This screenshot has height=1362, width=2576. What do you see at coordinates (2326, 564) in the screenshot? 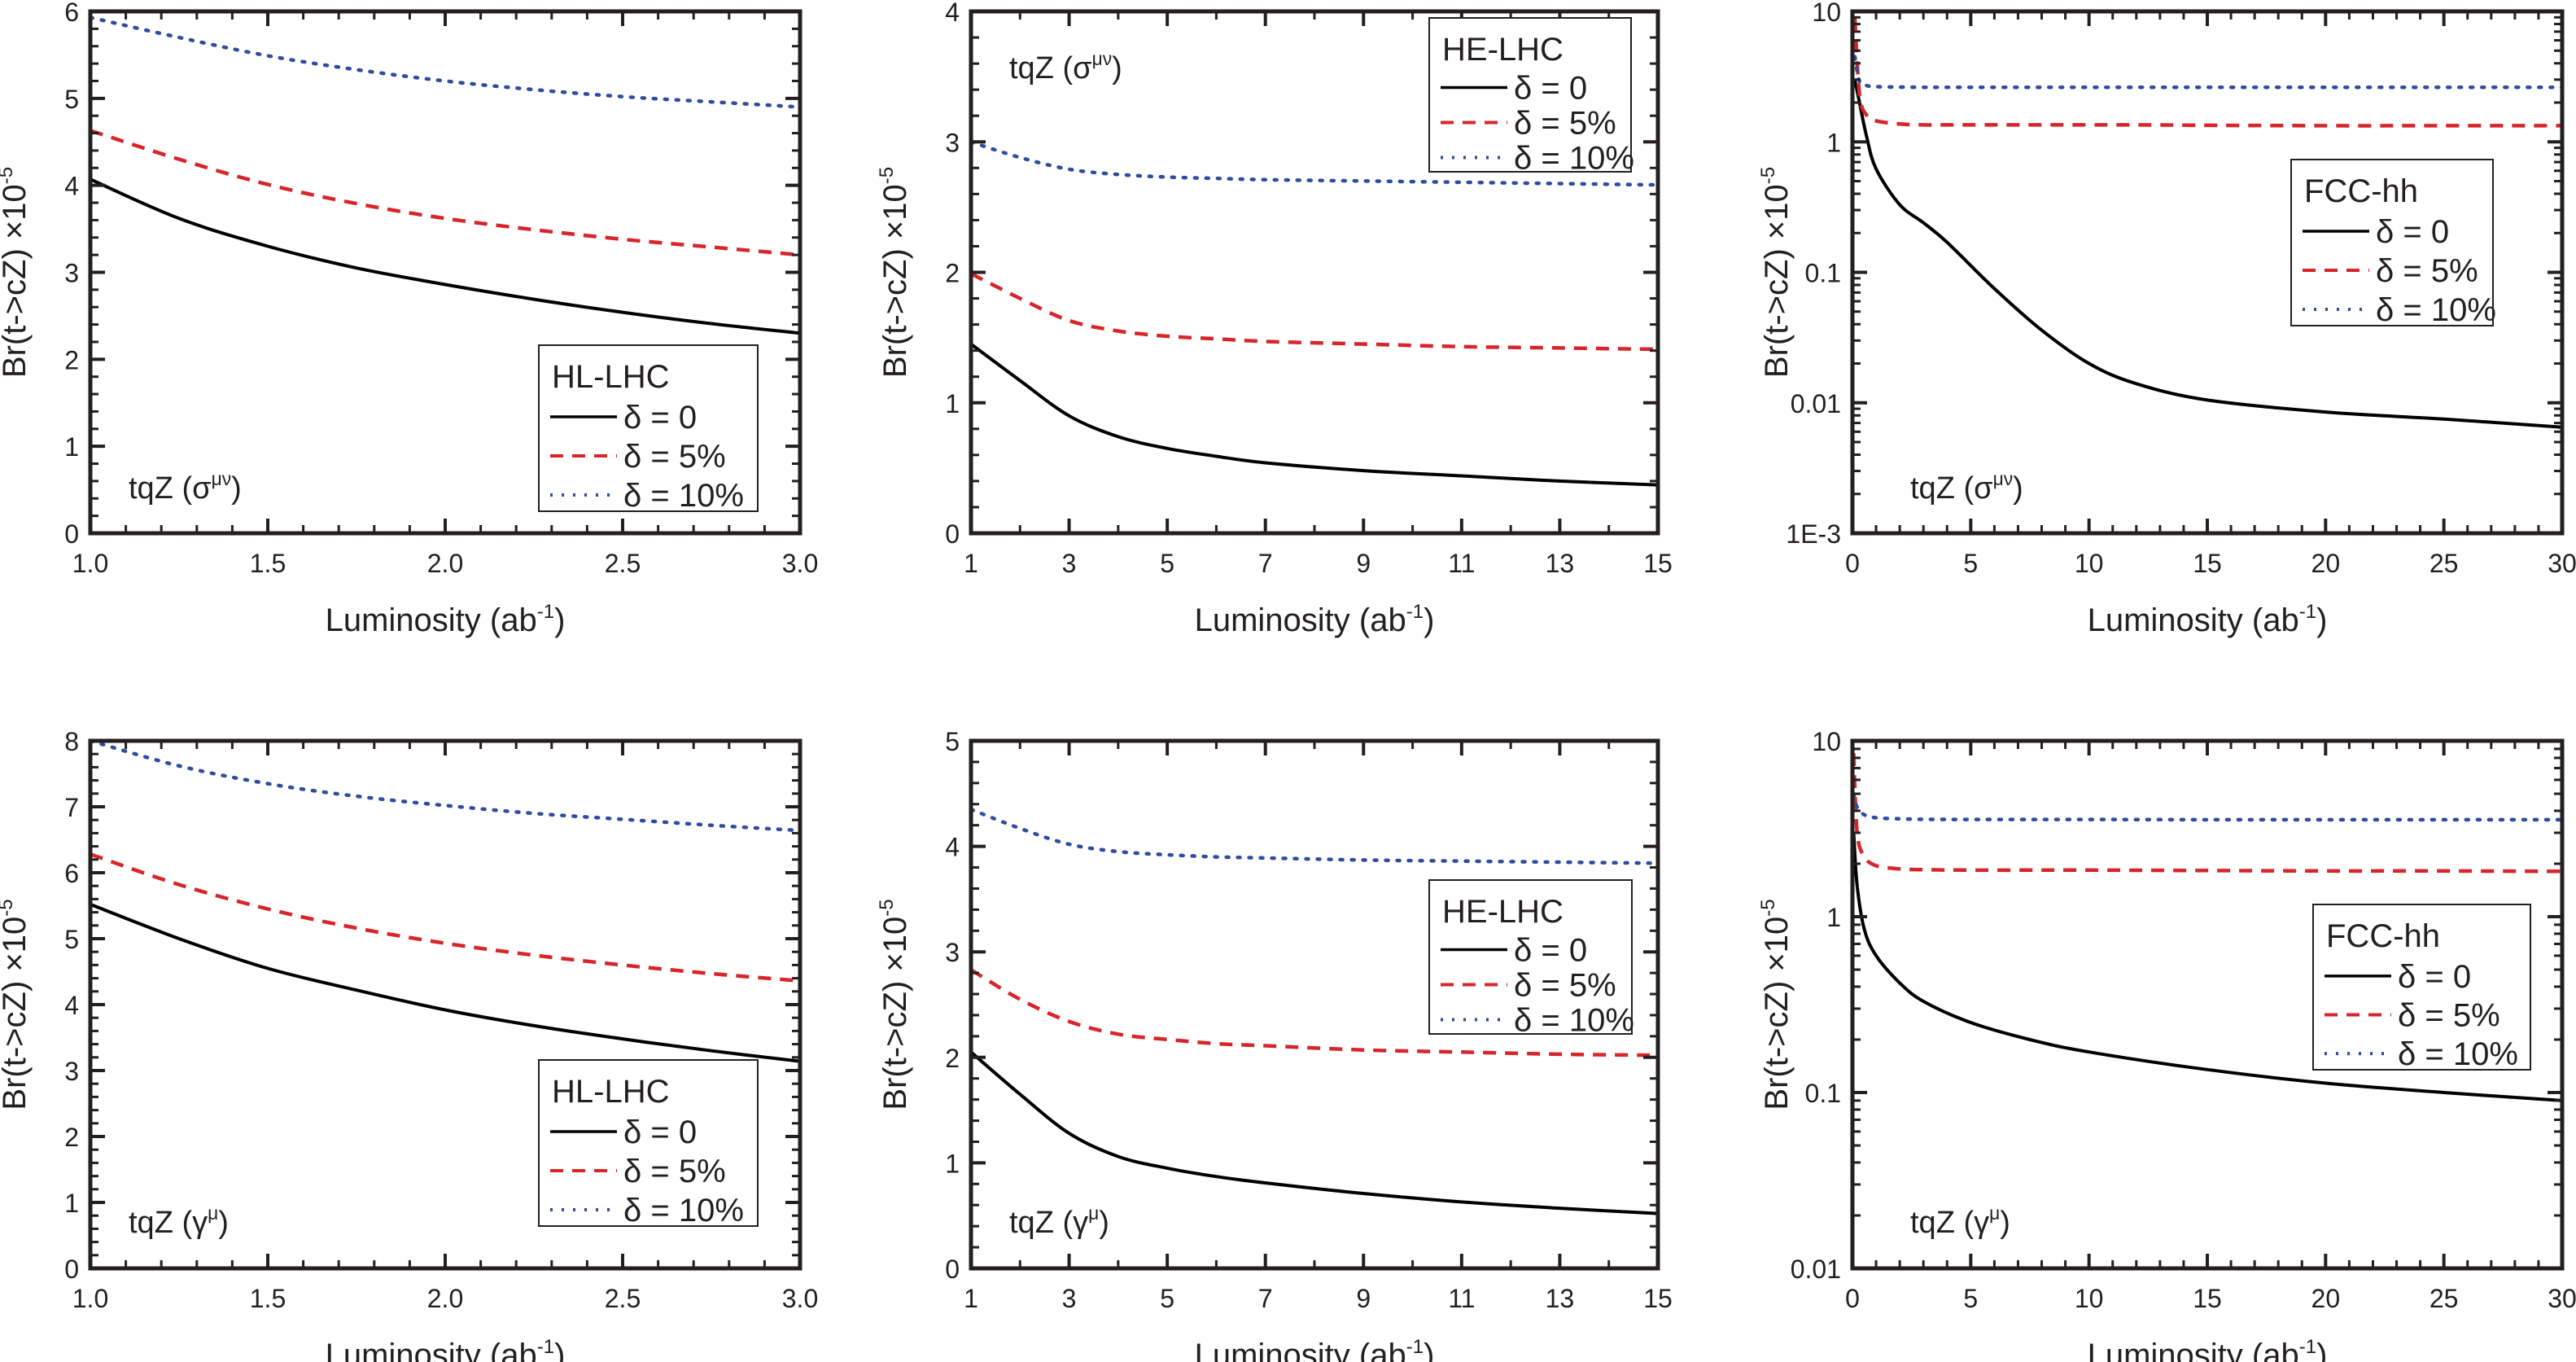
I see `x-tick-label: 20` at bounding box center [2326, 564].